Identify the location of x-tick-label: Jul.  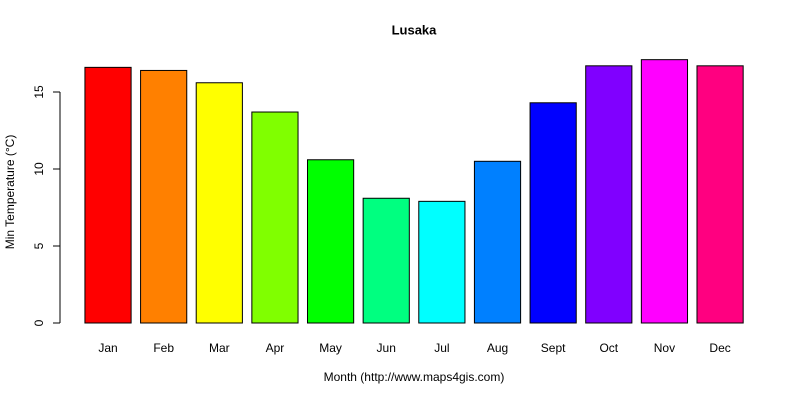
(441, 348).